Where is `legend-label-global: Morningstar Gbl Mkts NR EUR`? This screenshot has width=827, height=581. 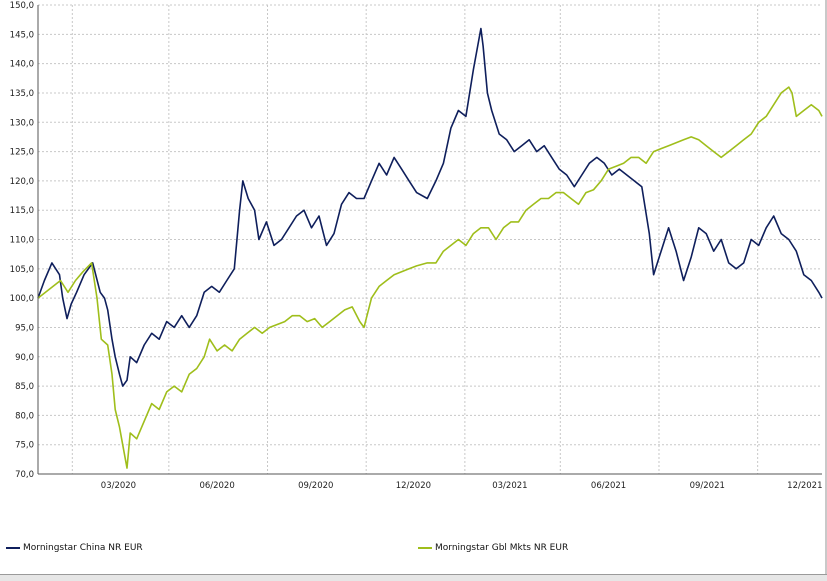 legend-label-global: Morningstar Gbl Mkts NR EUR is located at coordinates (502, 548).